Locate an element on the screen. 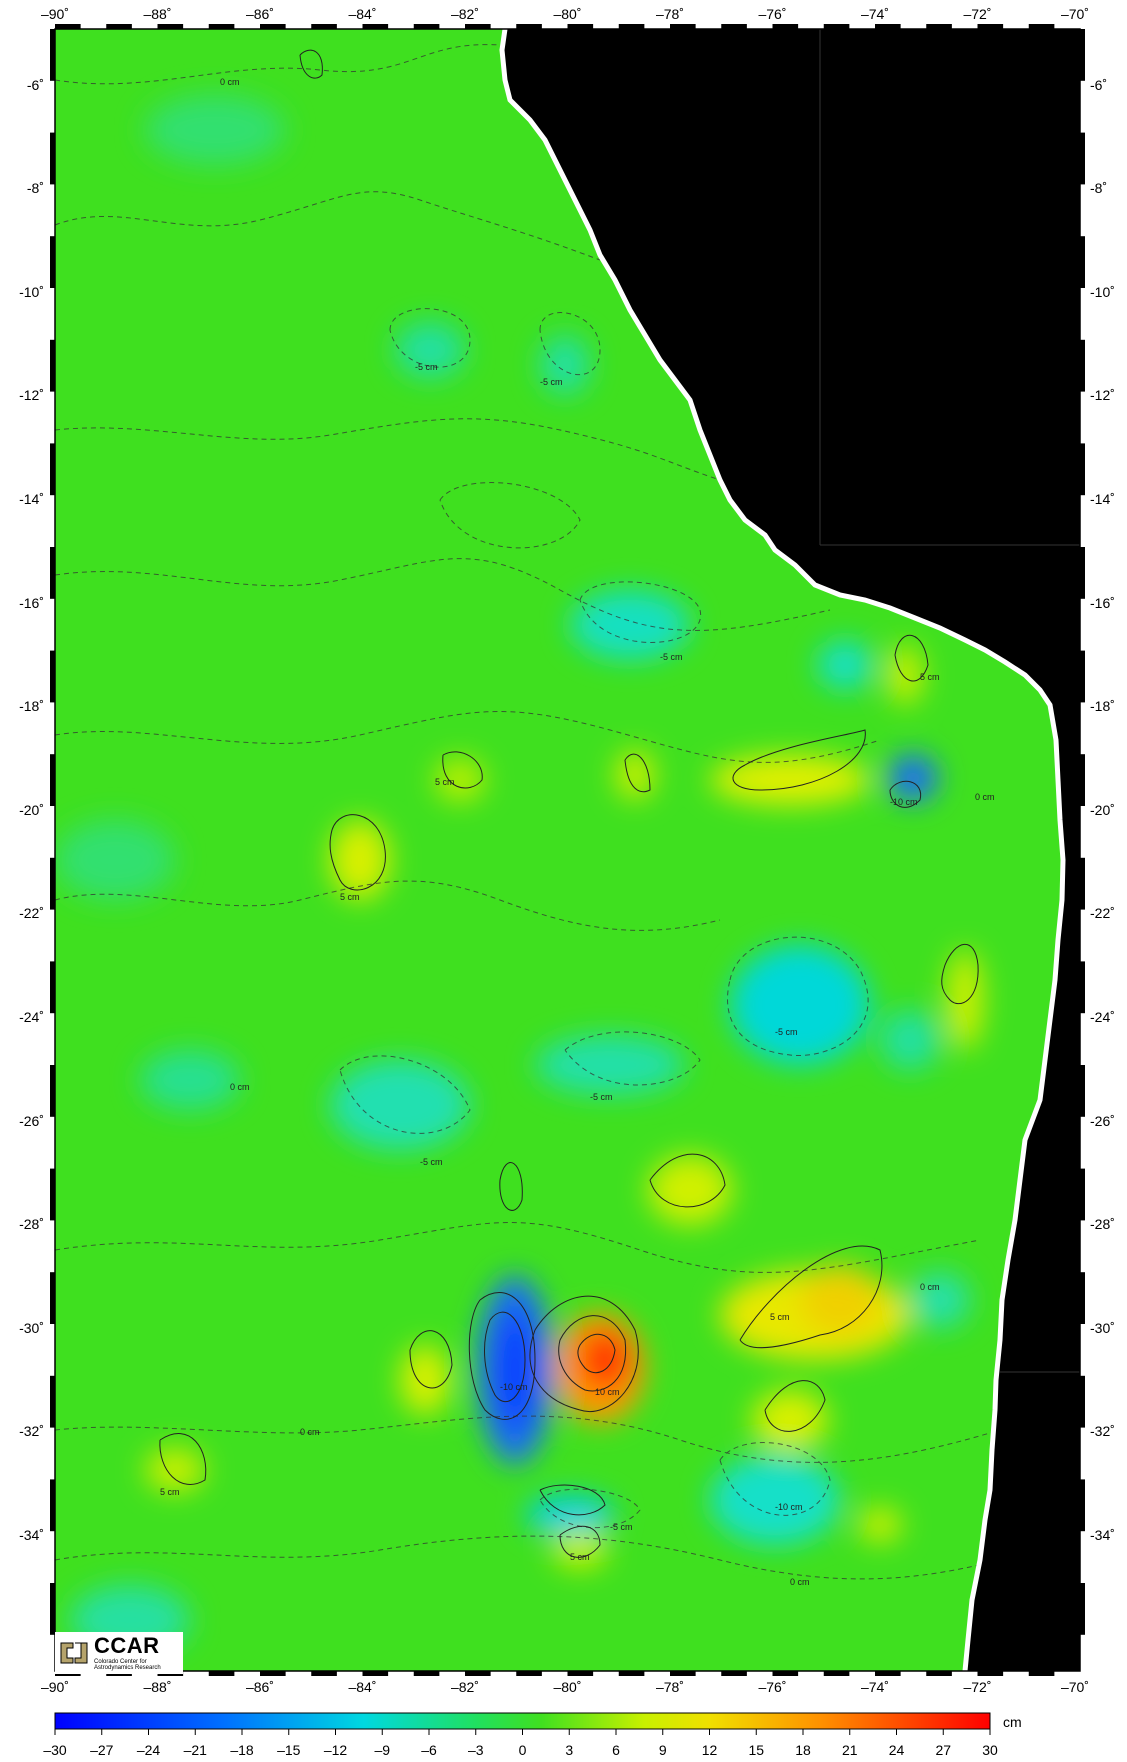 The width and height of the screenshot is (1127, 1762). colorbar-tick-label: 21 is located at coordinates (850, 1750).